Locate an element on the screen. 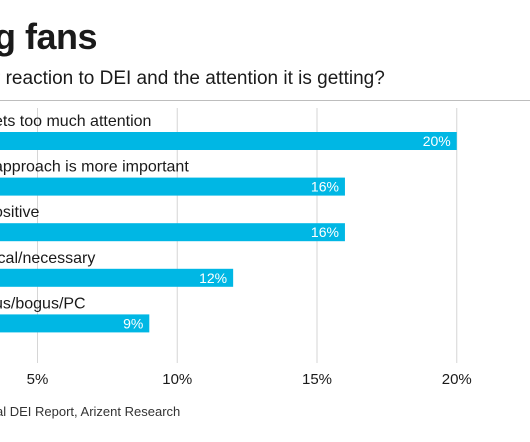  chart-title: g fans is located at coordinates (49, 36).